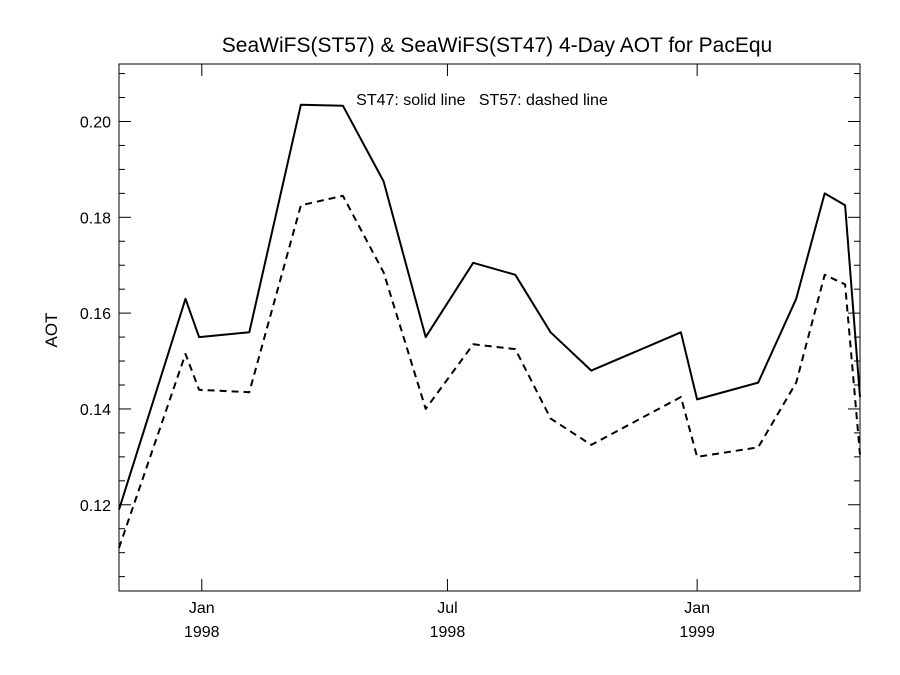  I want to click on y-tick-label: 0.20, so click(95, 122).